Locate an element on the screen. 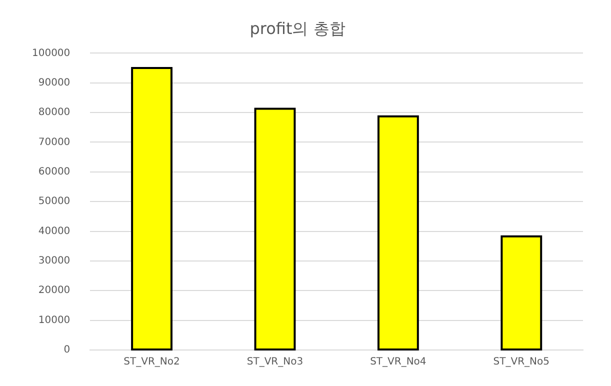  x-tick-label: ST_VR_No5 is located at coordinates (521, 362).